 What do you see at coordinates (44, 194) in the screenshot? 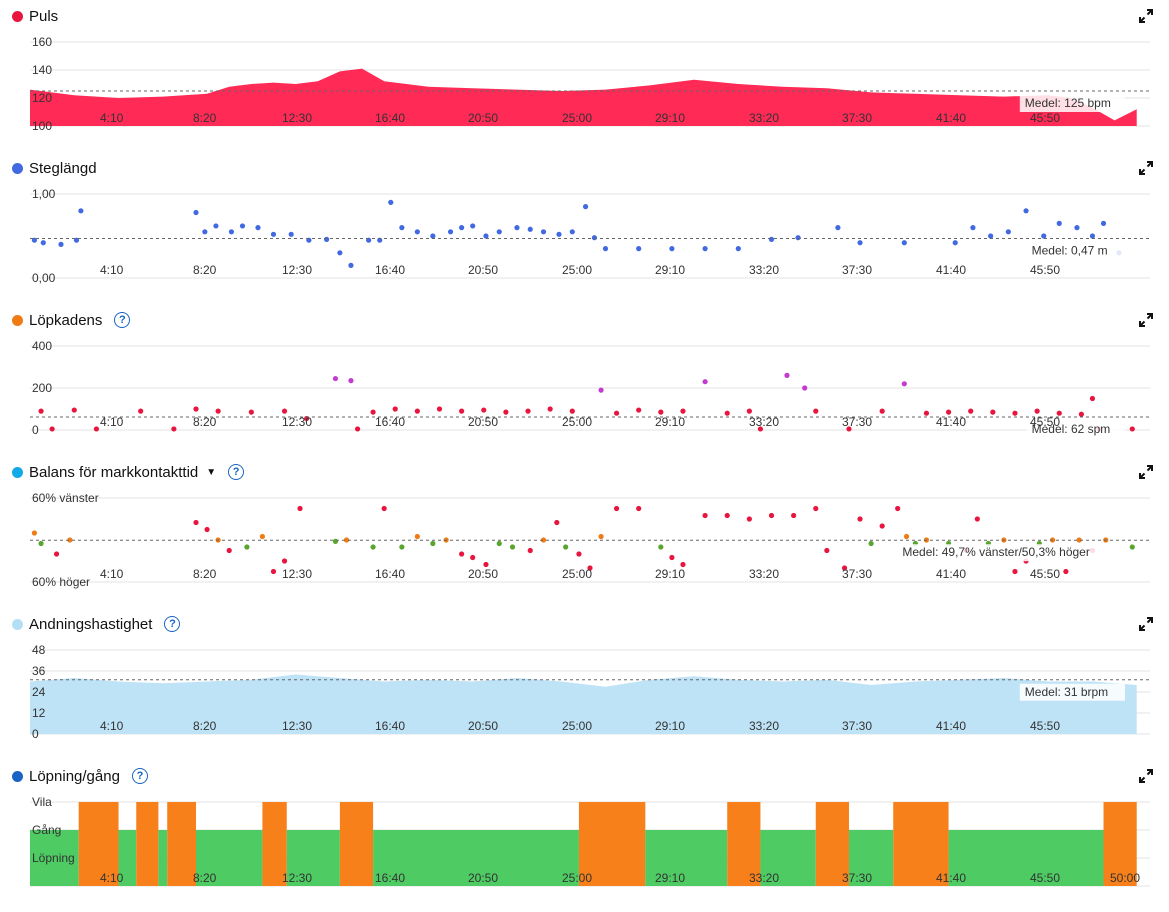
I see `y-tick-label: 1,00` at bounding box center [44, 194].